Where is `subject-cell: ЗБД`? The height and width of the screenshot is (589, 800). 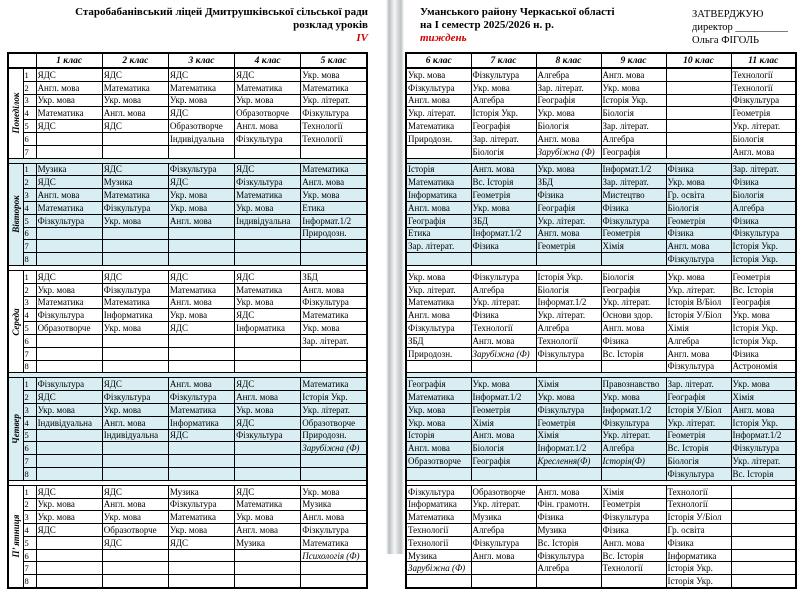
subject-cell: ЗБД is located at coordinates (334, 276).